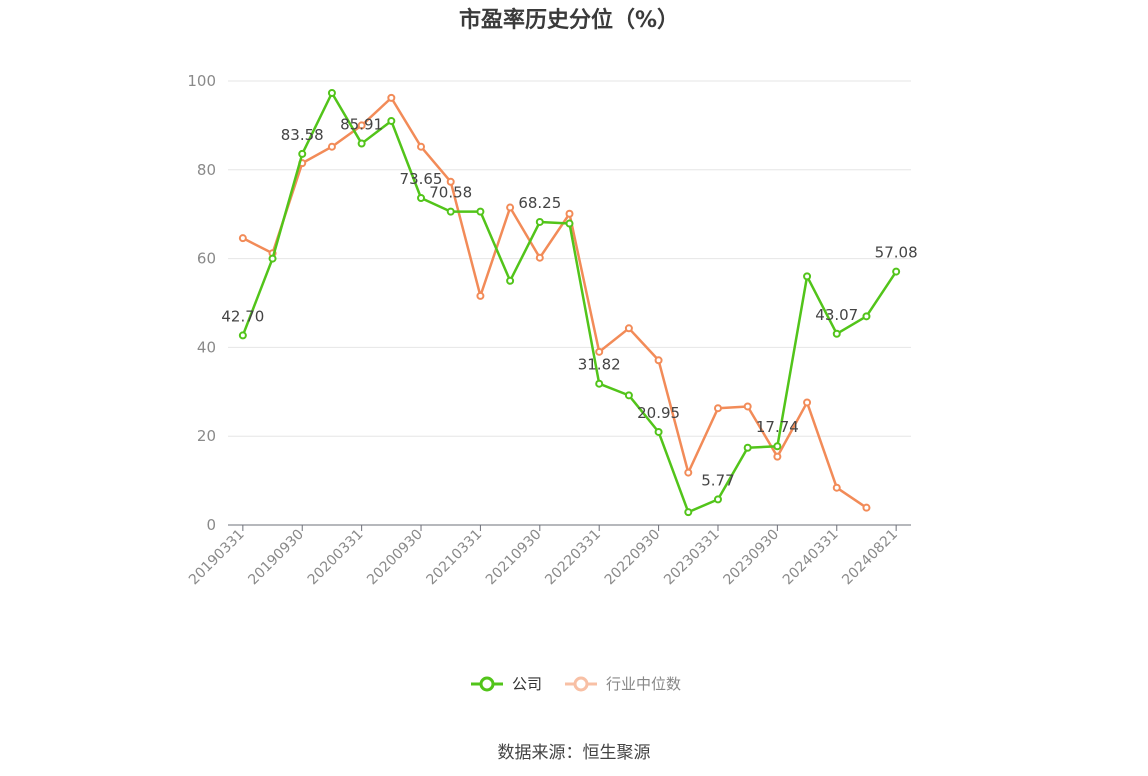 The height and width of the screenshot is (776, 1148). What do you see at coordinates (302, 135) in the screenshot?
I see `data-label: 83.58` at bounding box center [302, 135].